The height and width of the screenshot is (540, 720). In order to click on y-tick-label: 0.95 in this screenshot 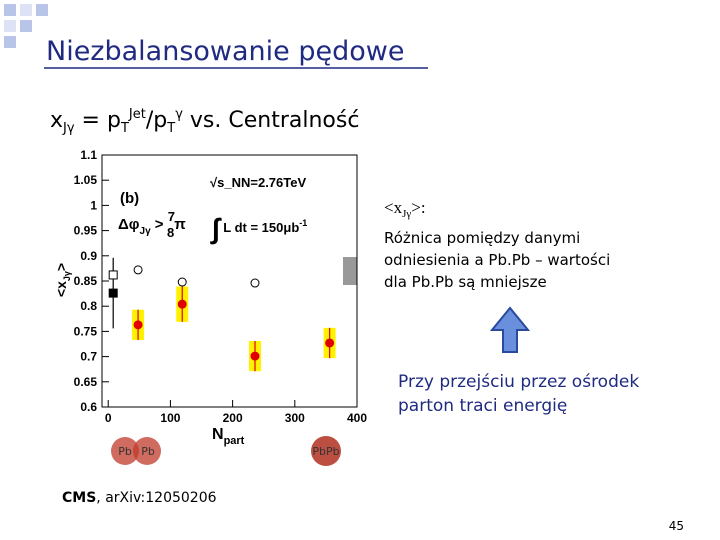, I will do `click(86, 231)`.